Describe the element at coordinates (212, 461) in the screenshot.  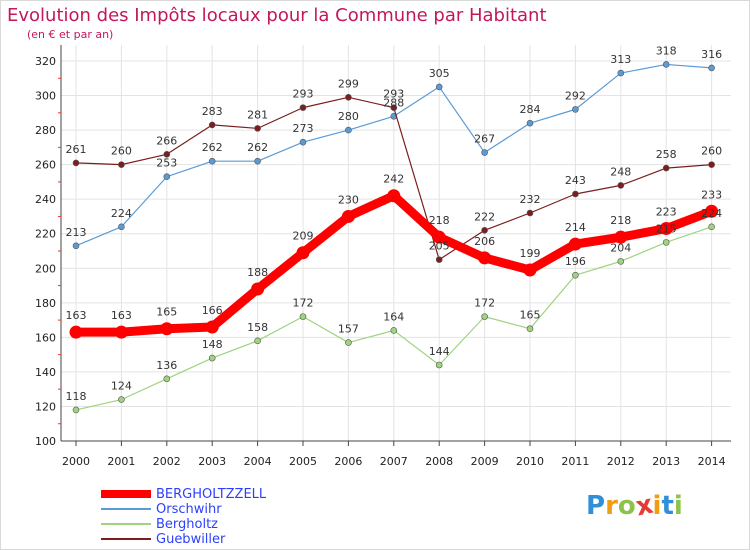
I see `x-tick-label: 2003` at that location.